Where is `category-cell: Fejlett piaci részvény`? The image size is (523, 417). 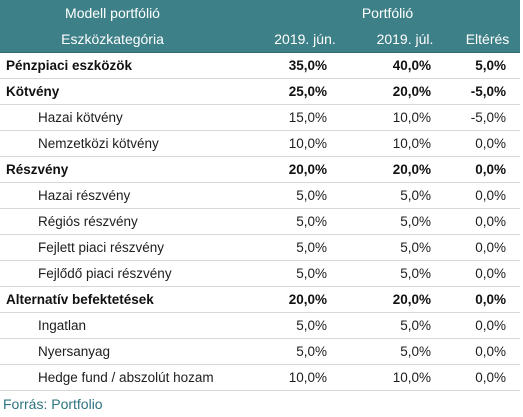
category-cell: Fejlett piaci részvény is located at coordinates (127, 247).